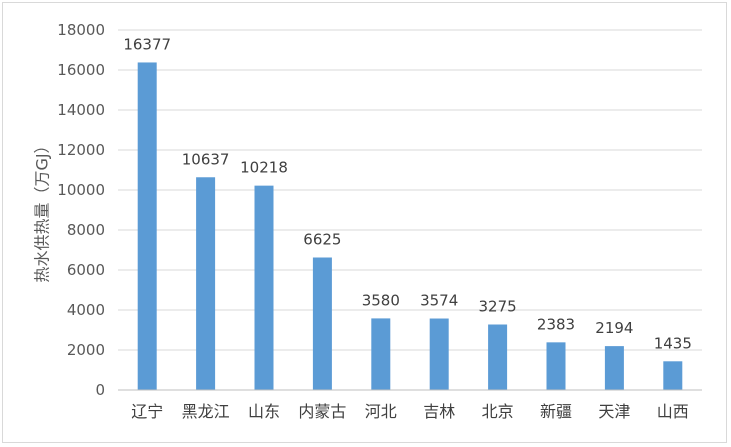 The width and height of the screenshot is (731, 447). I want to click on y-tick-label: 0, so click(100, 390).